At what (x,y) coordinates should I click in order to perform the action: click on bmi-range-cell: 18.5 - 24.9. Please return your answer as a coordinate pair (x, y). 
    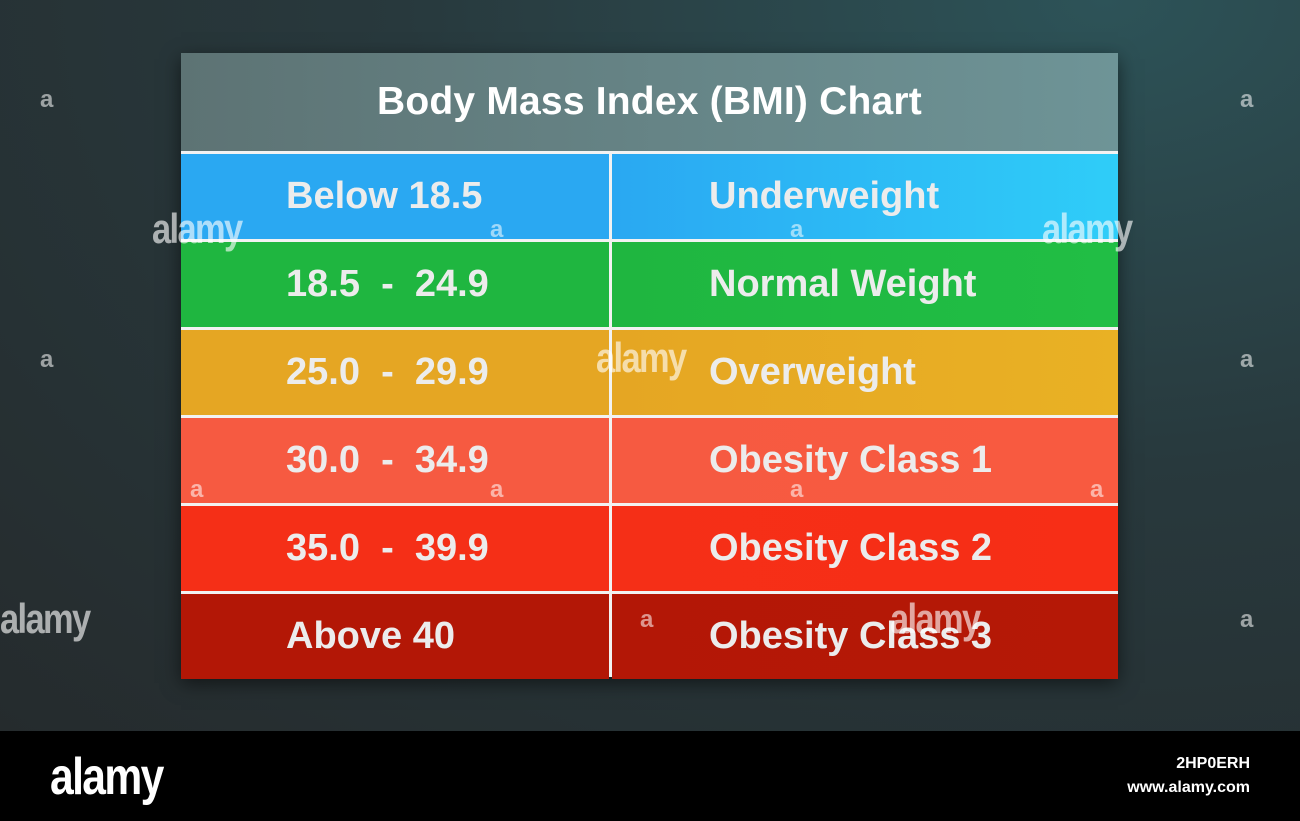
    Looking at the image, I should click on (395, 284).